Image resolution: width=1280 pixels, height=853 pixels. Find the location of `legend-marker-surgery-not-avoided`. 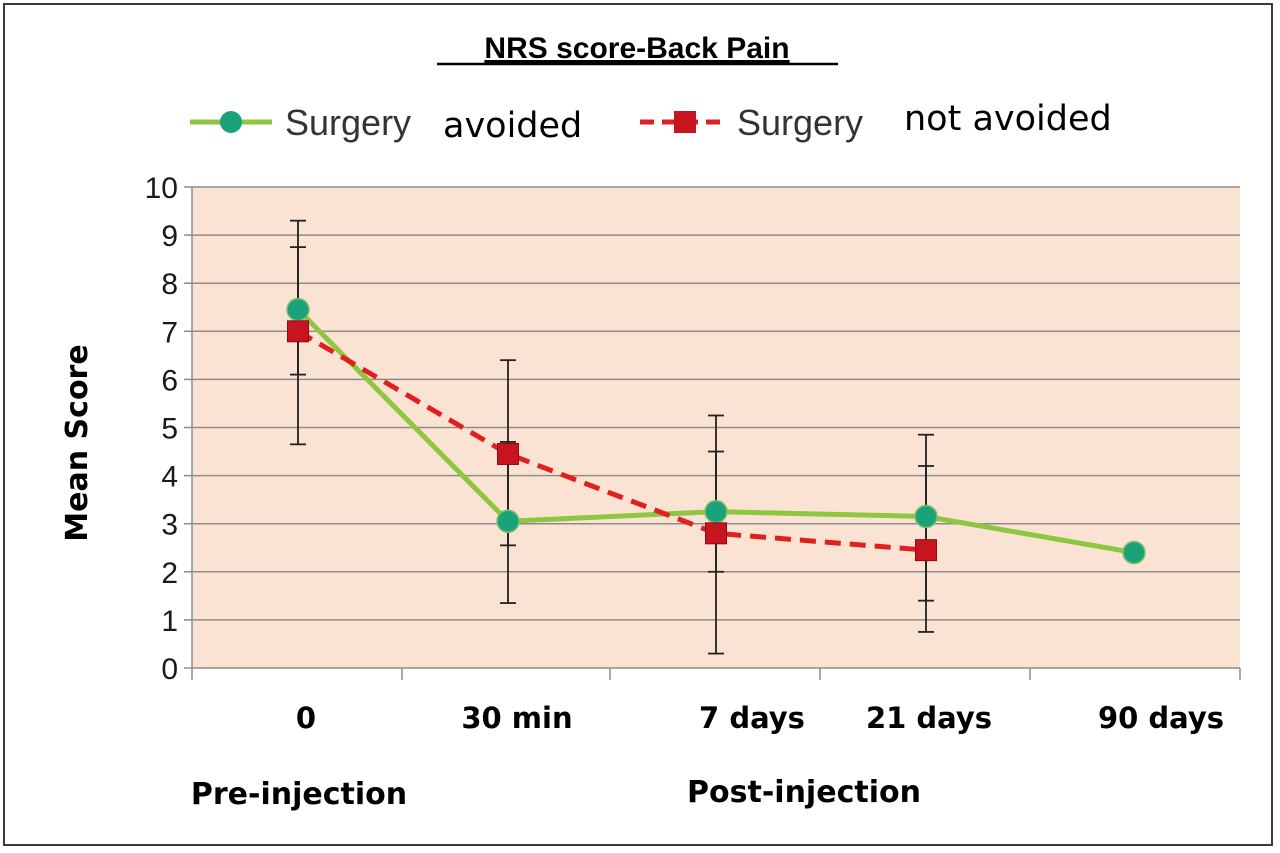

legend-marker-surgery-not-avoided is located at coordinates (685, 122).